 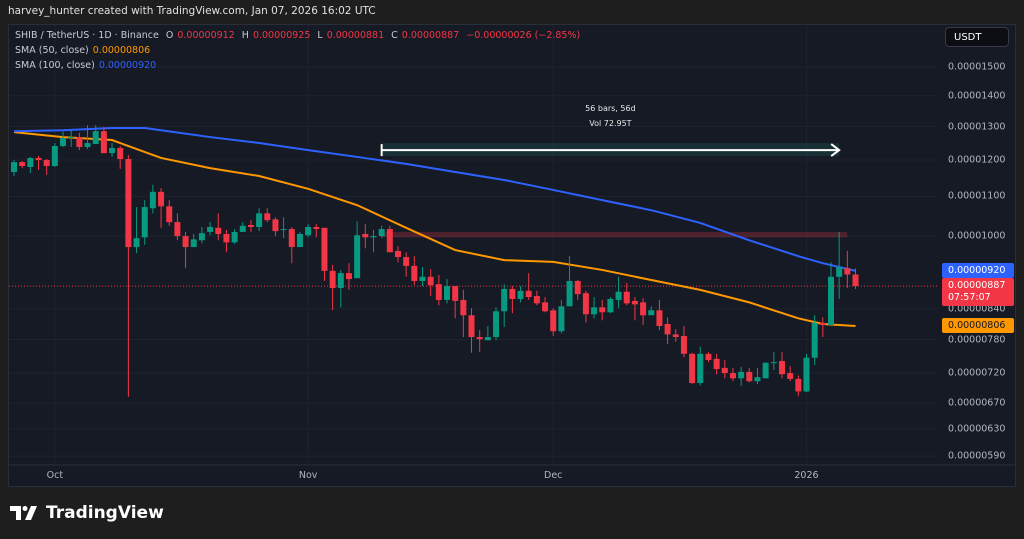 What do you see at coordinates (52, 50) in the screenshot?
I see `sma50-label: SMA (50, close)` at bounding box center [52, 50].